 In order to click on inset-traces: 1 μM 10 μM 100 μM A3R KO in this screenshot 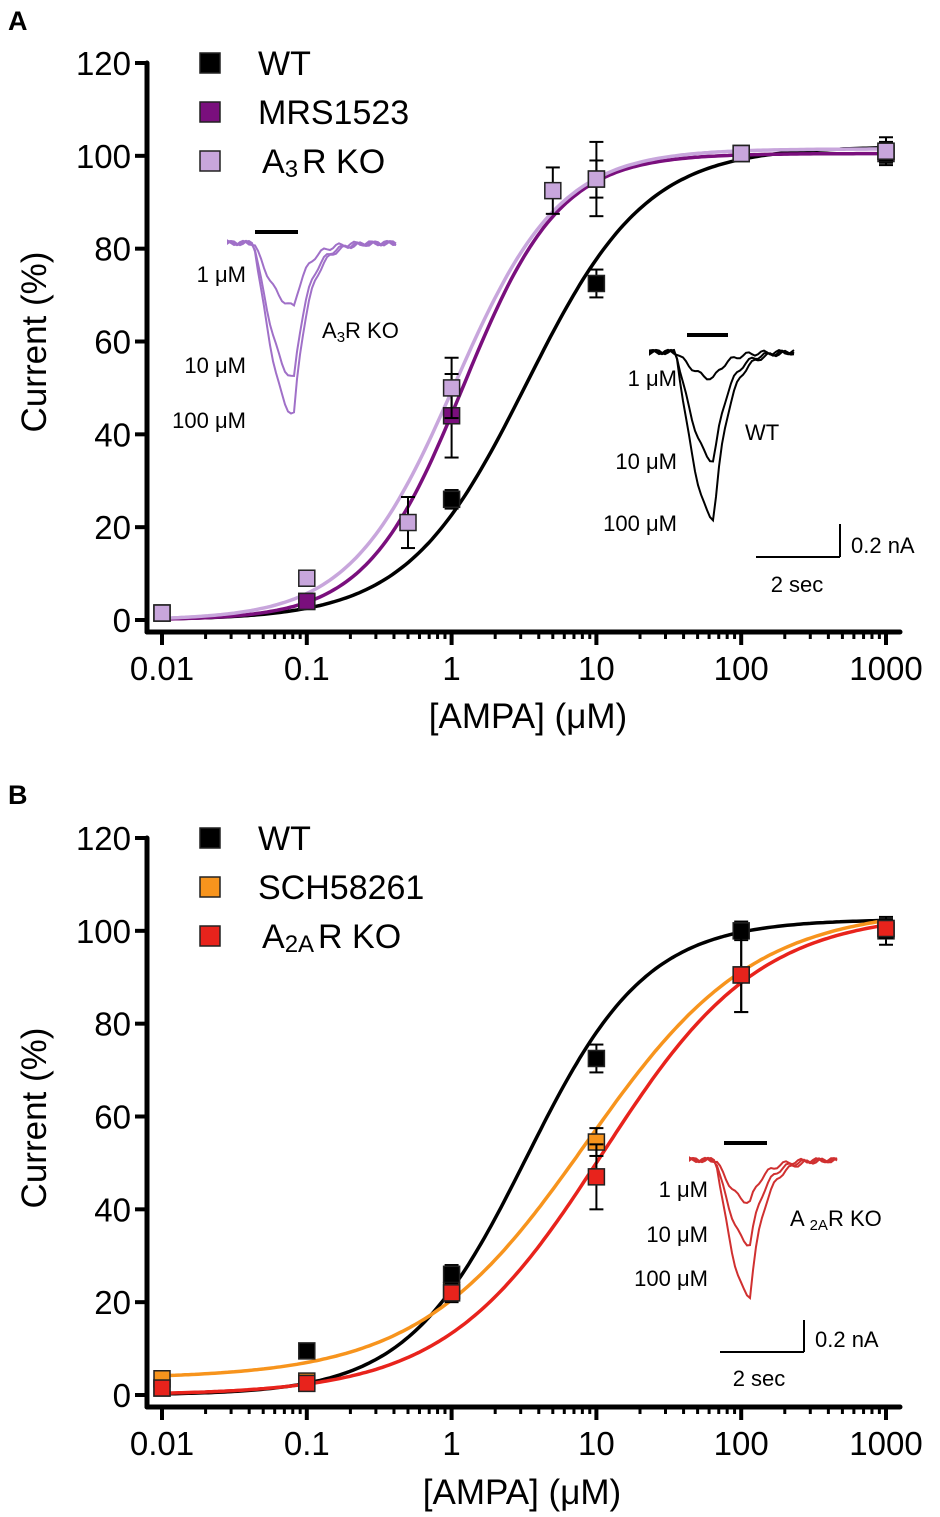, I will do `click(285, 331)`.